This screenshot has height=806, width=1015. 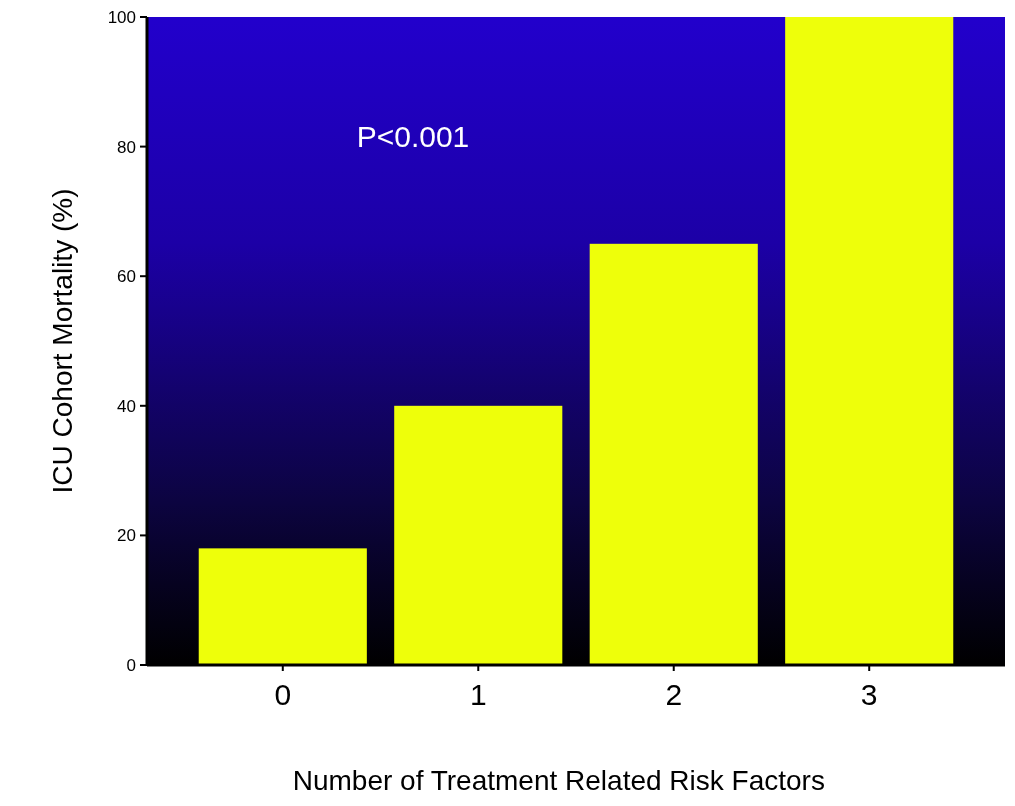 I want to click on y-tick-label: 40, so click(x=126, y=406).